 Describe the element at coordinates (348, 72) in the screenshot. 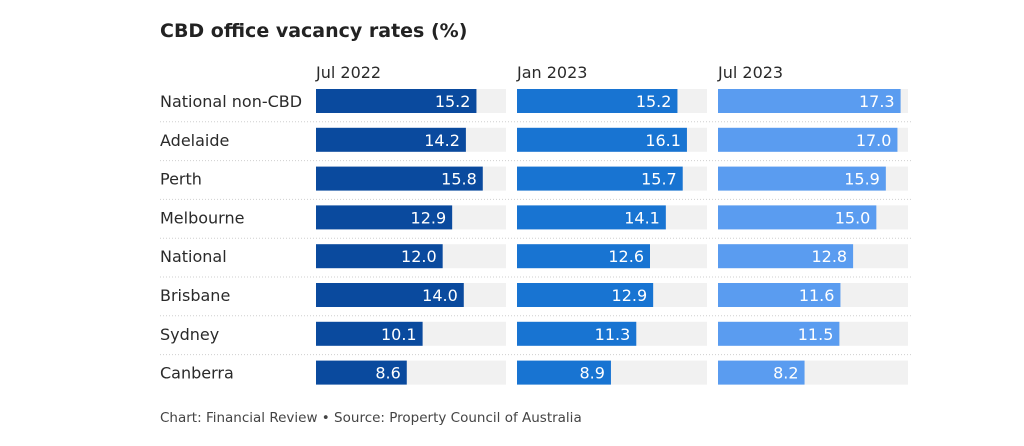

I see `column-header: Jul 2022` at that location.